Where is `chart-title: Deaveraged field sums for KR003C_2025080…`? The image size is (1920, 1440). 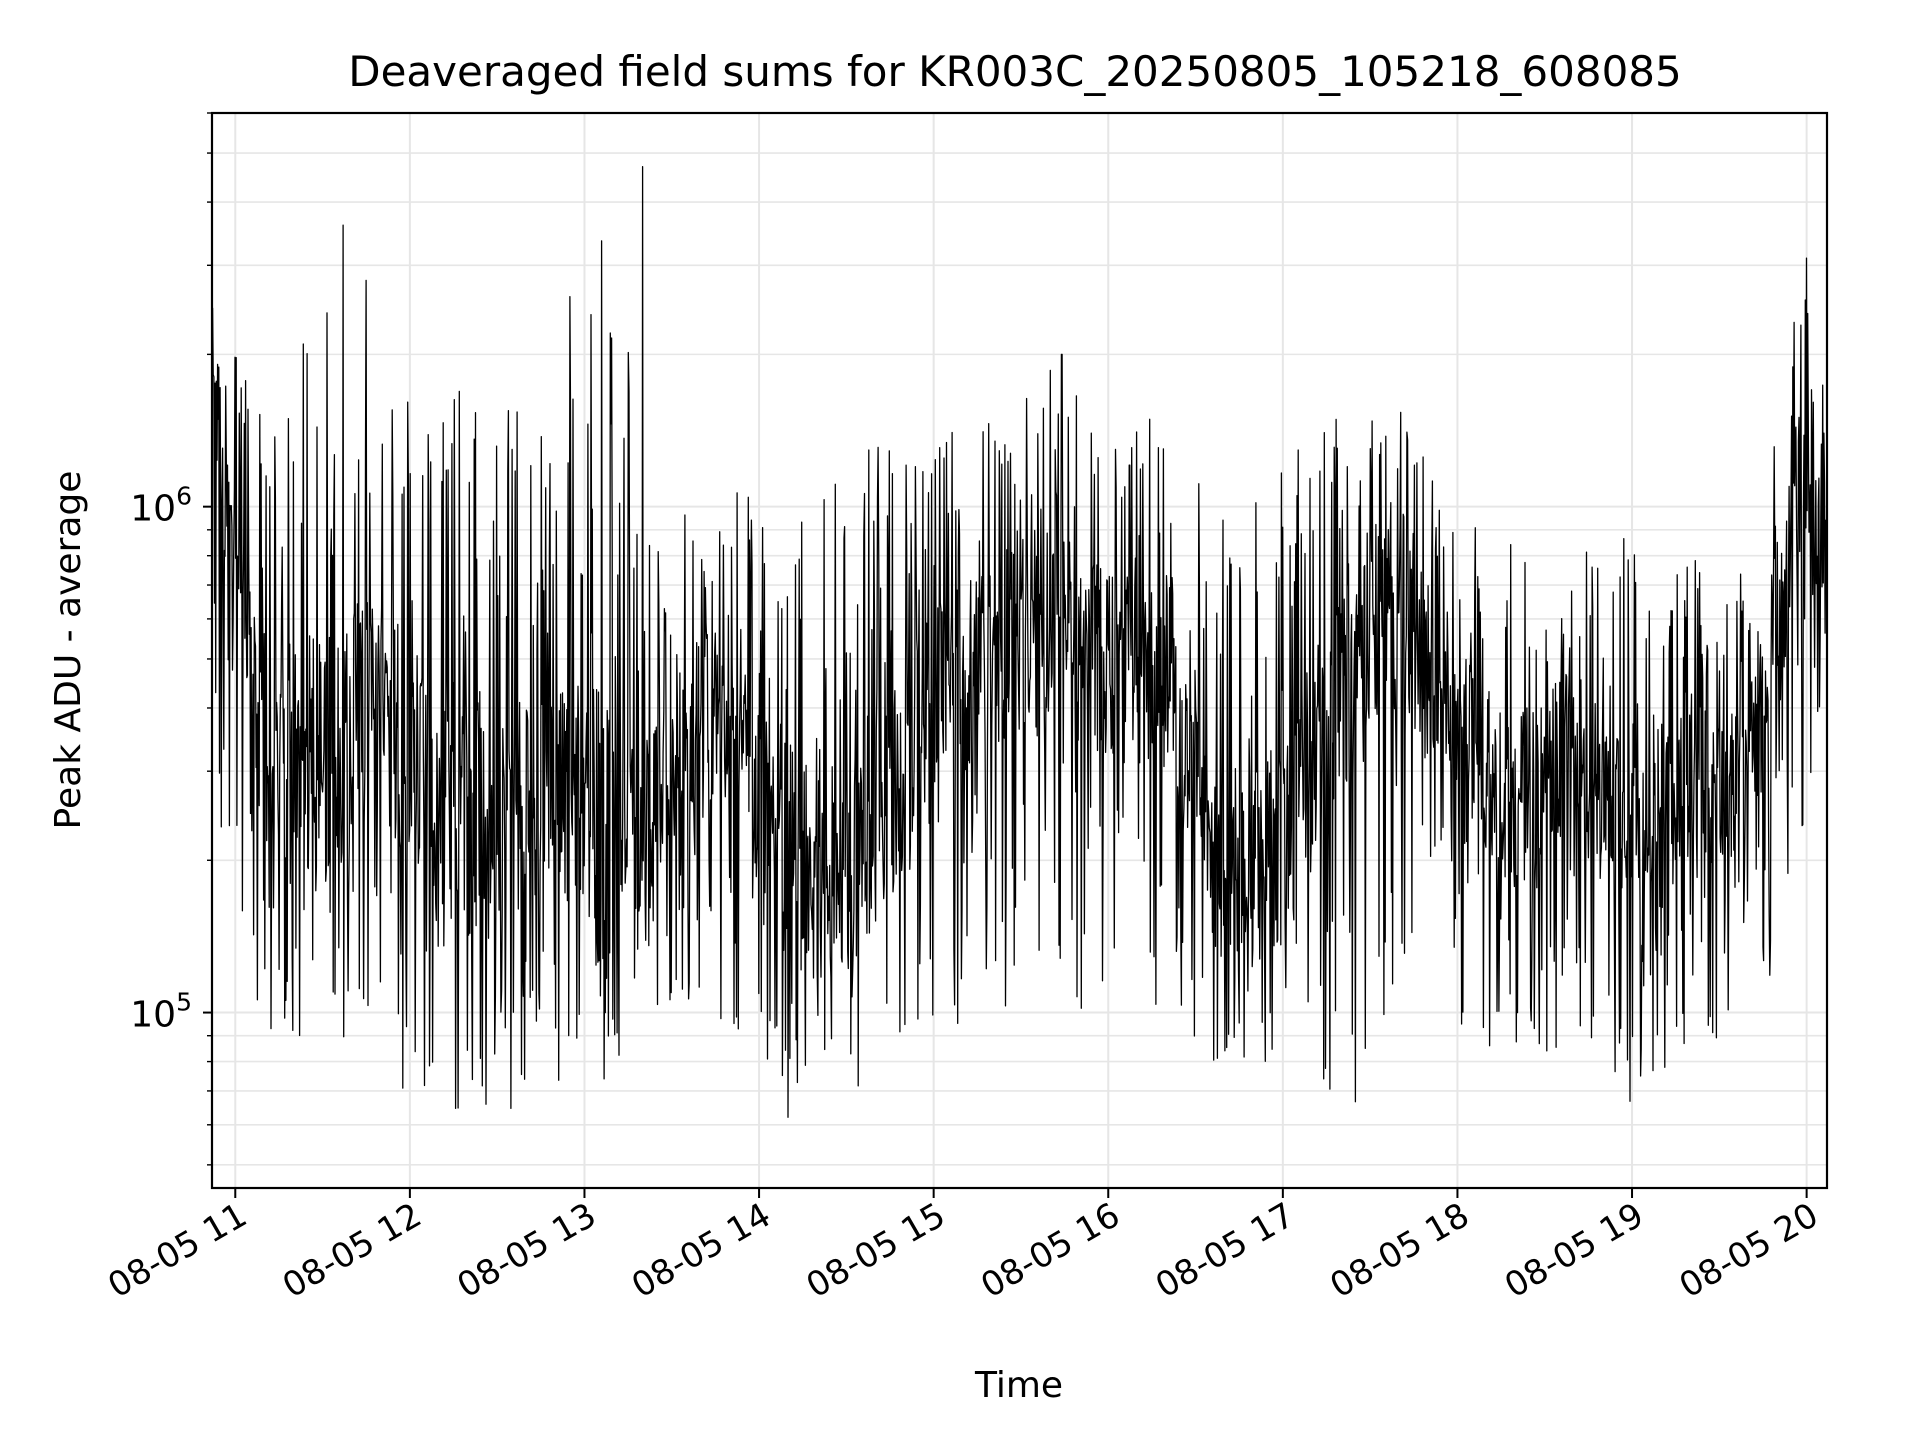 chart-title: Deaveraged field sums for KR003C_2025080… is located at coordinates (1015, 71).